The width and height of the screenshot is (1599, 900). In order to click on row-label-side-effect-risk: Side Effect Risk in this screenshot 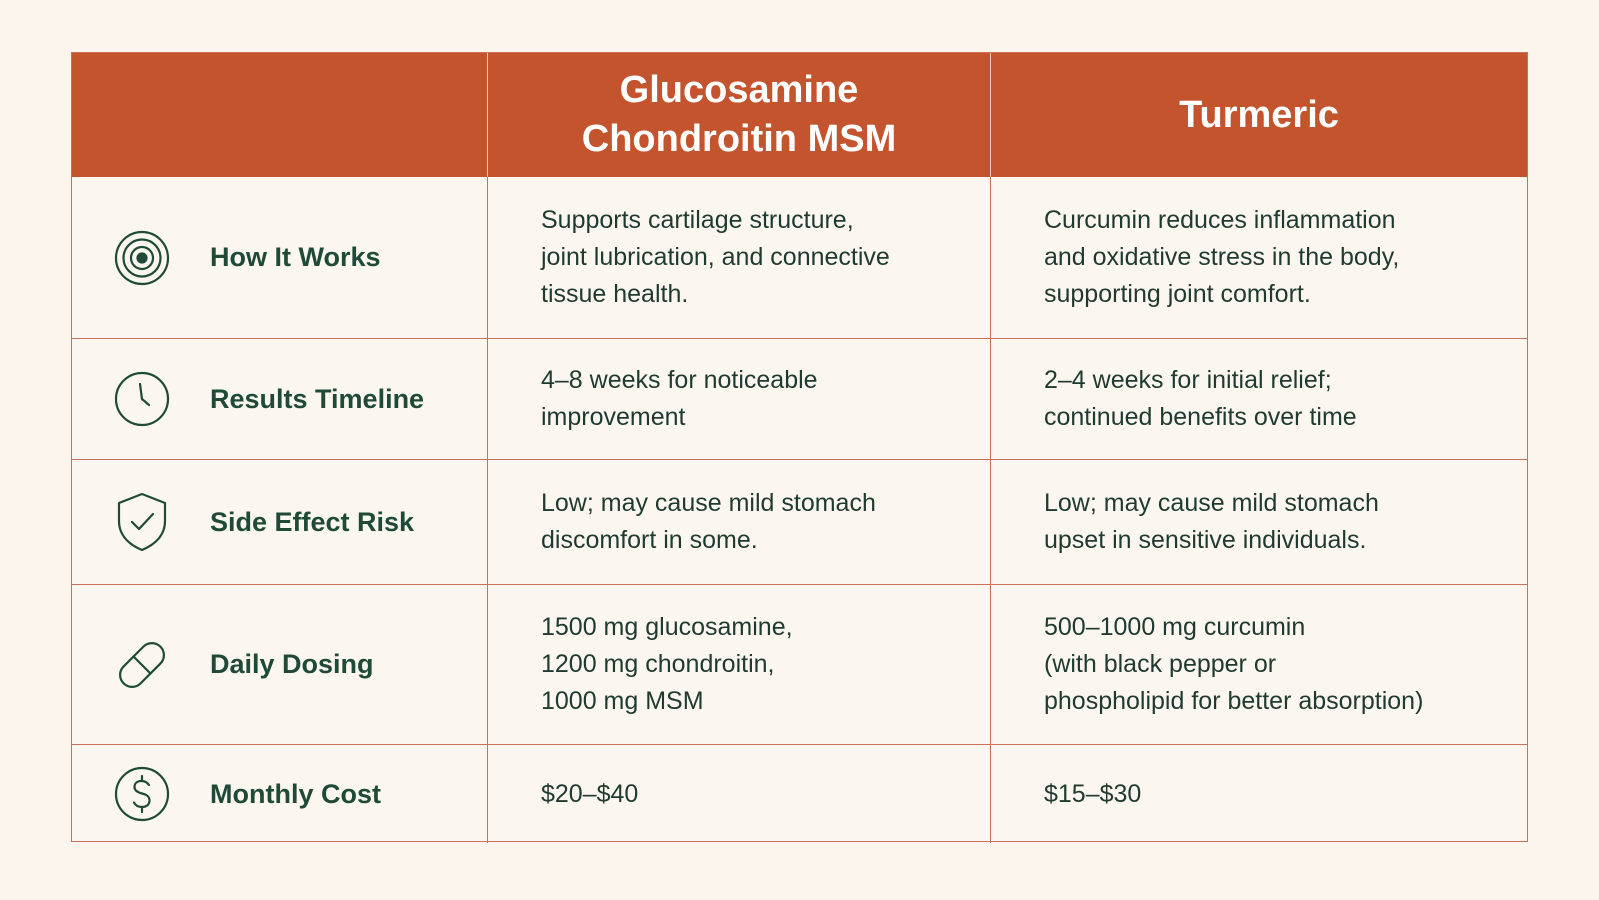, I will do `click(312, 521)`.